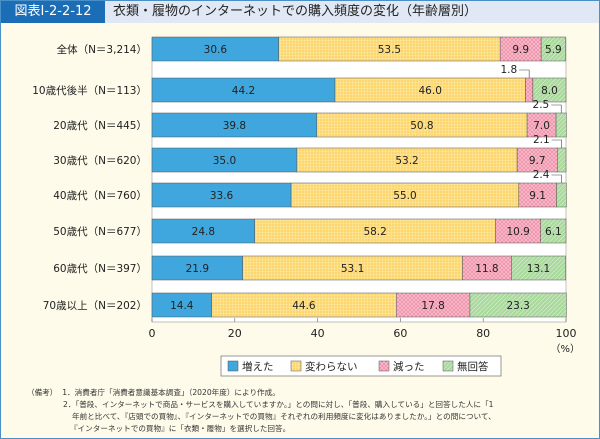  I want to click on data-label: 9.7, so click(537, 161).